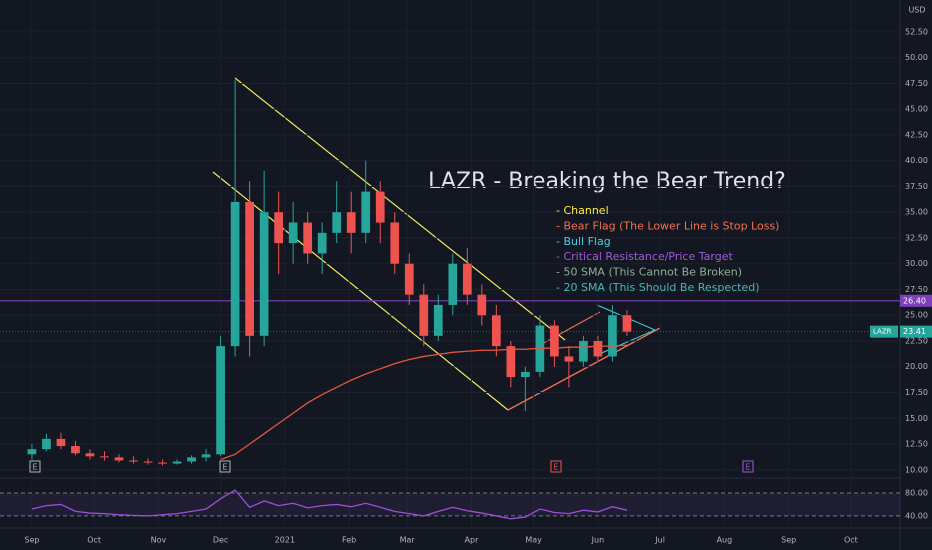 The image size is (932, 550). What do you see at coordinates (220, 540) in the screenshot?
I see `x-tick-label: Dec` at bounding box center [220, 540].